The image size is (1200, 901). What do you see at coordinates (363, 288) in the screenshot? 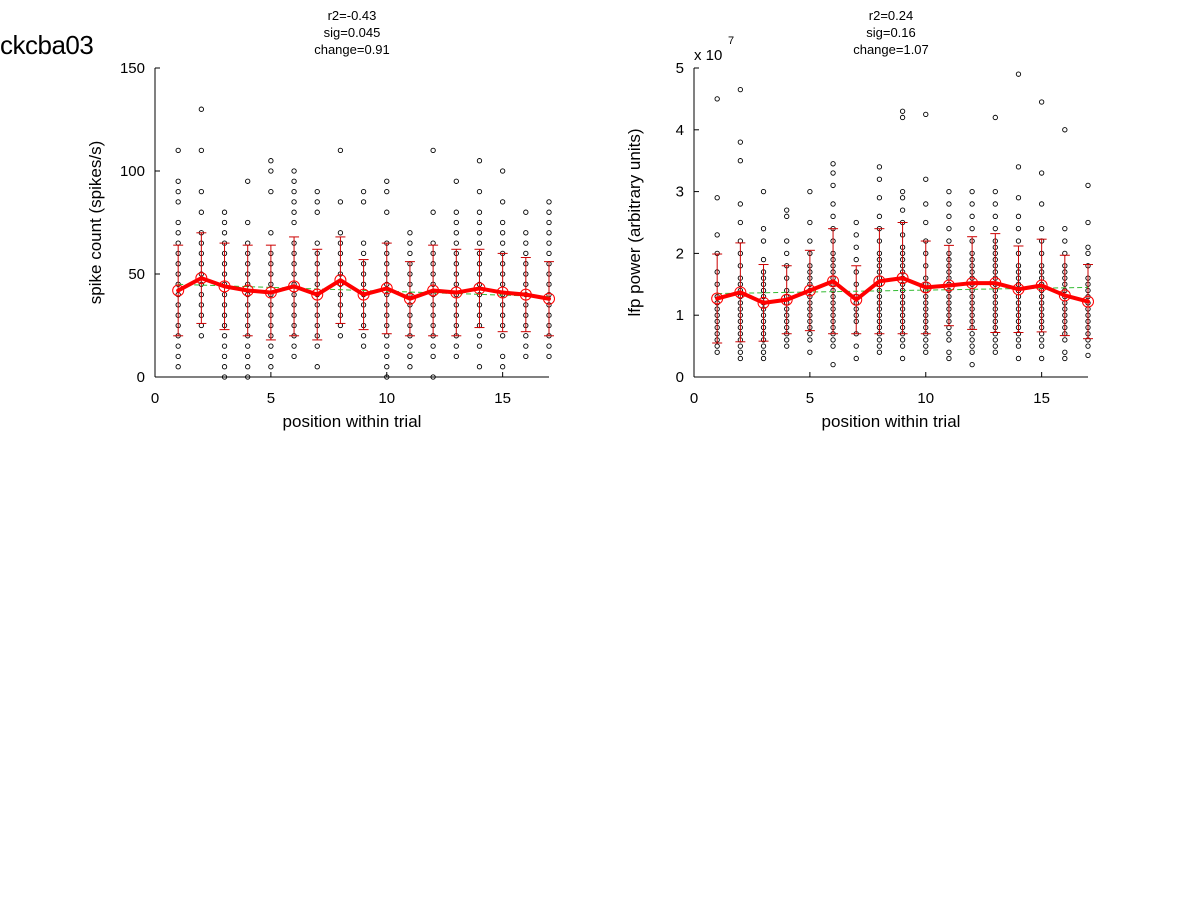
I see `mean-line` at bounding box center [363, 288].